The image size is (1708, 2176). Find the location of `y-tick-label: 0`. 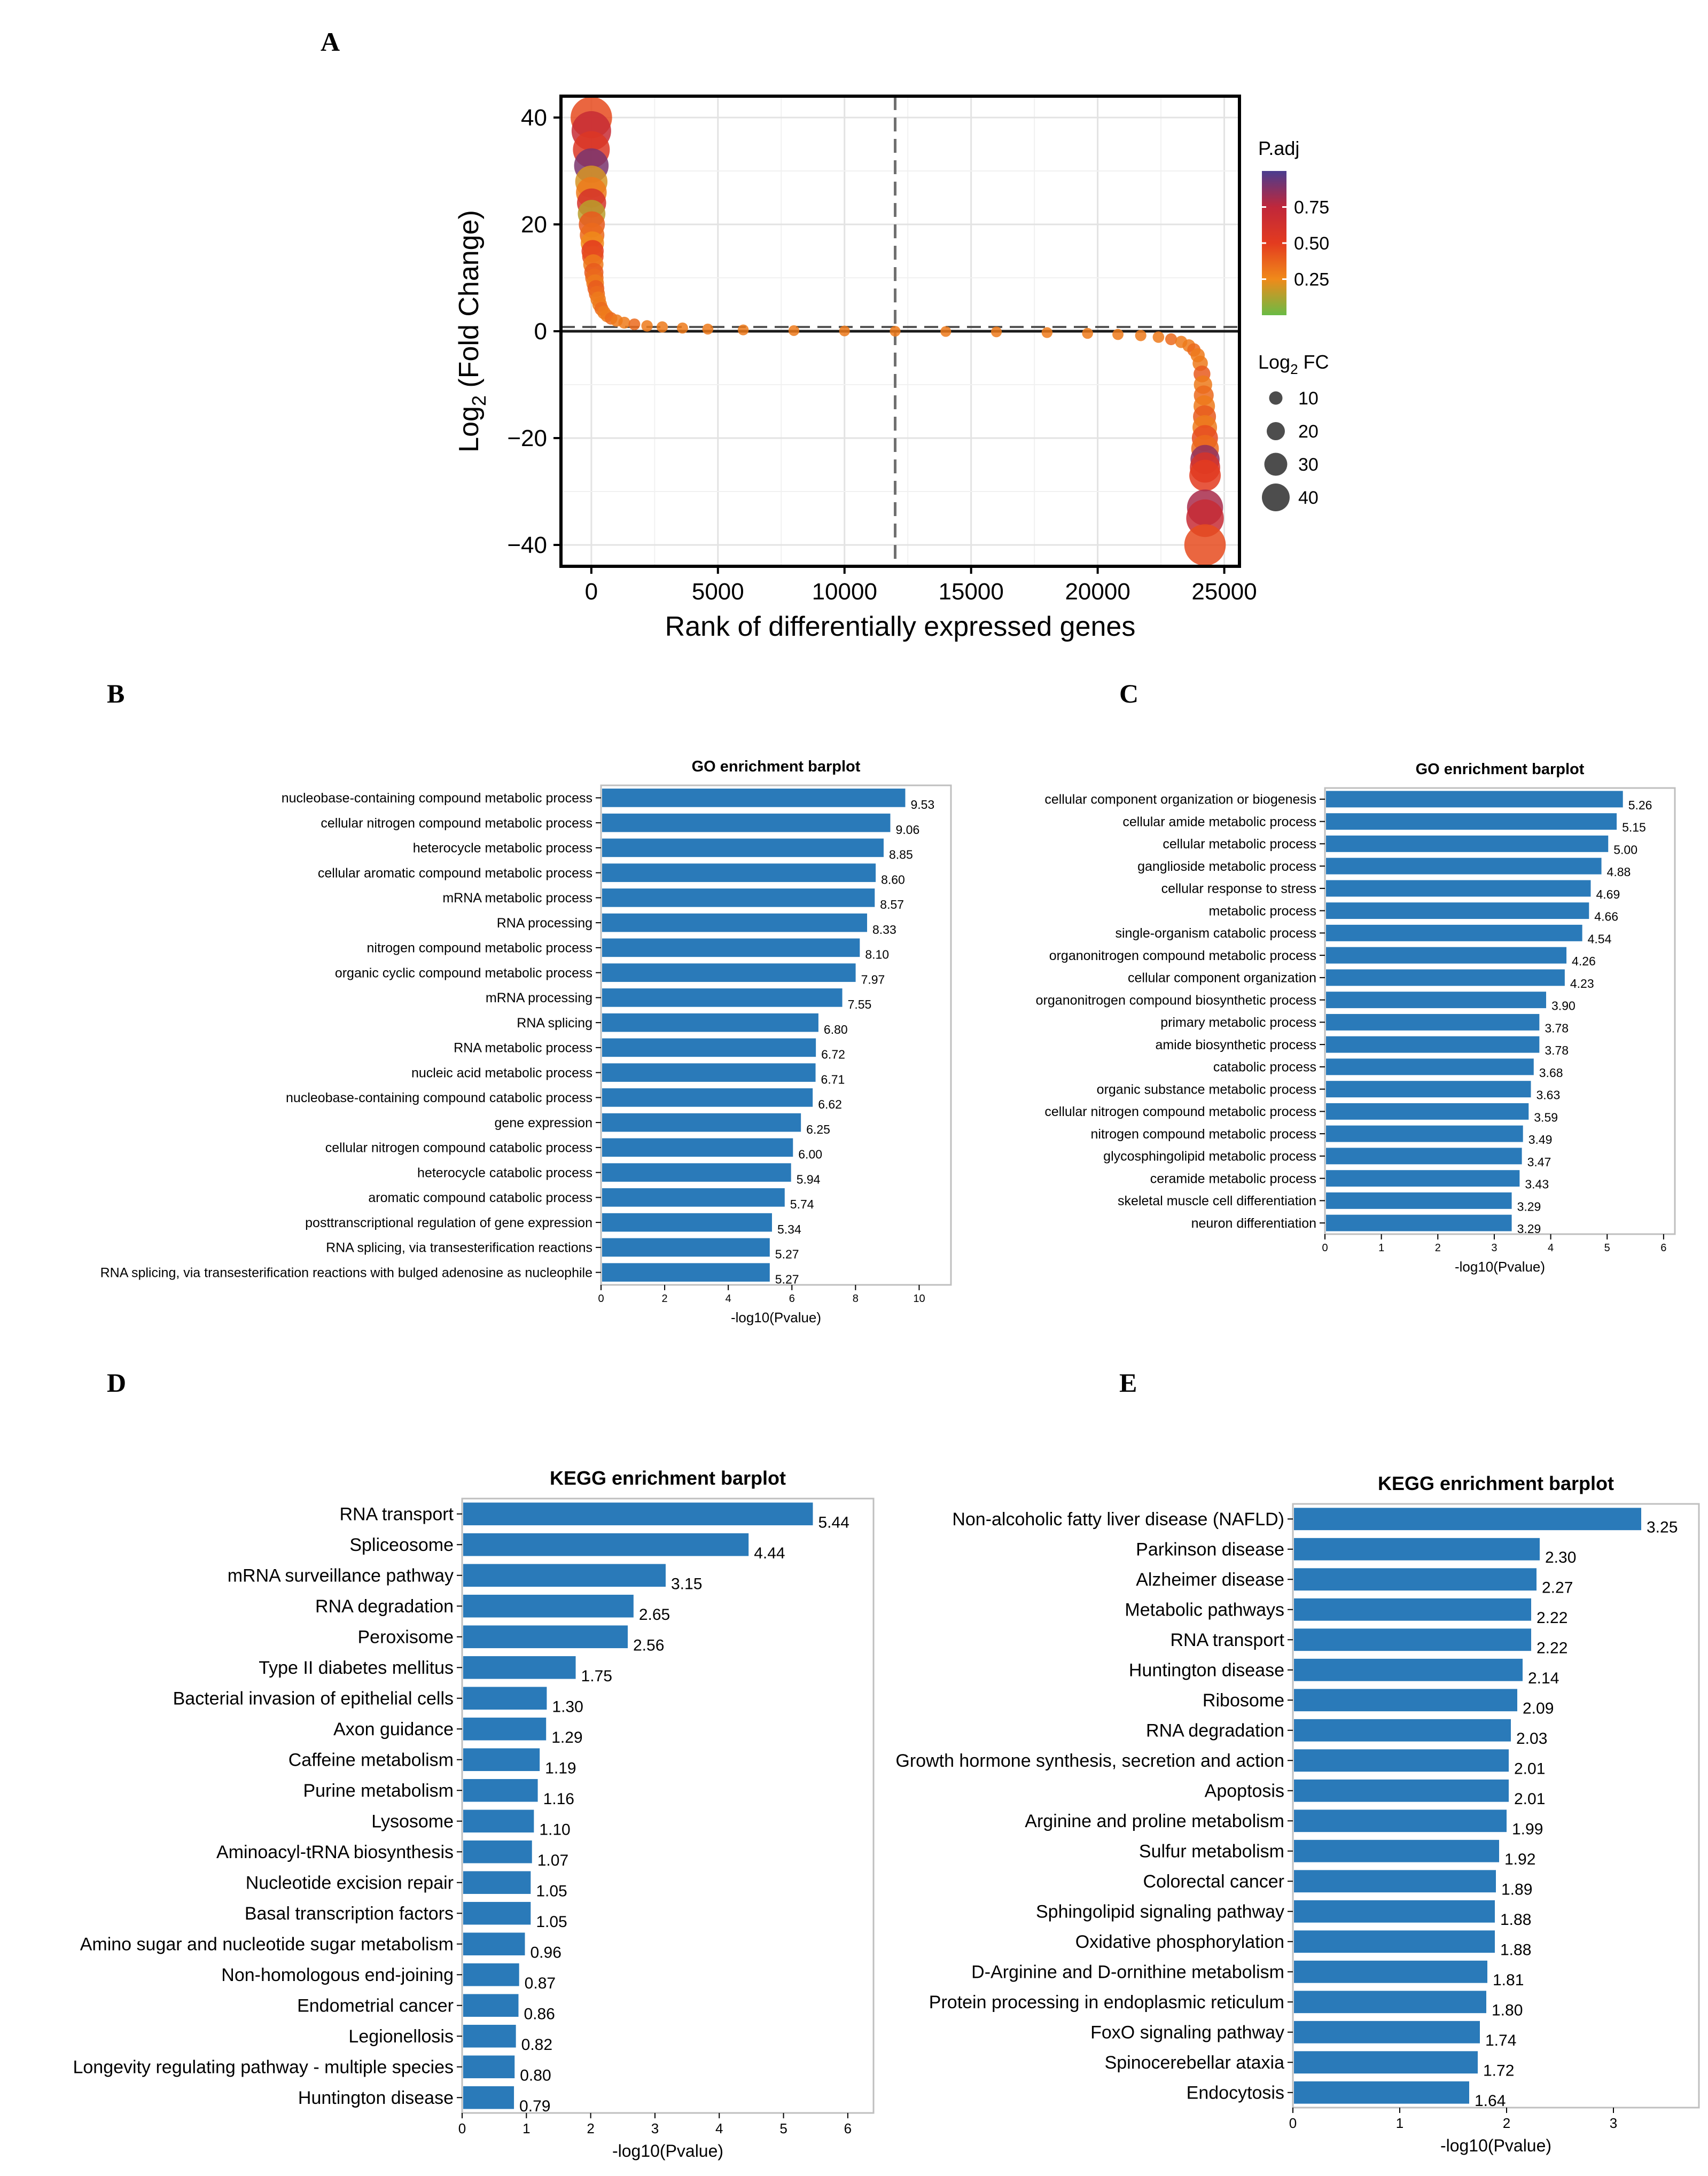

y-tick-label: 0 is located at coordinates (540, 331).